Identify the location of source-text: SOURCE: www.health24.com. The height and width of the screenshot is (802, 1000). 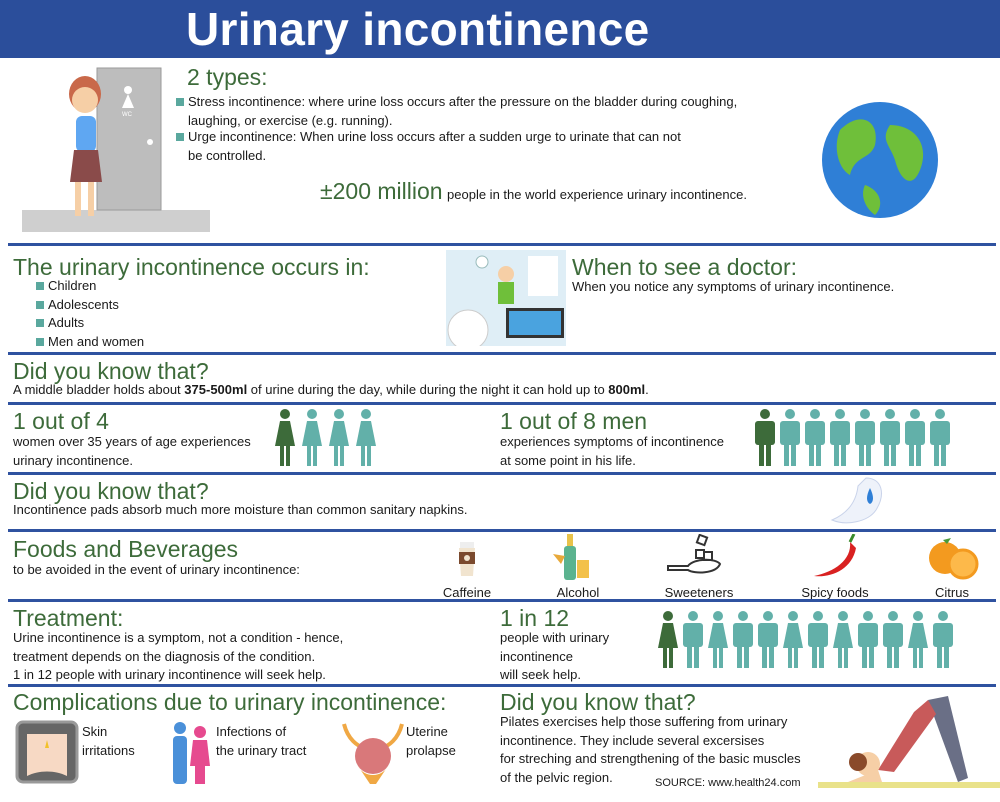
(728, 783).